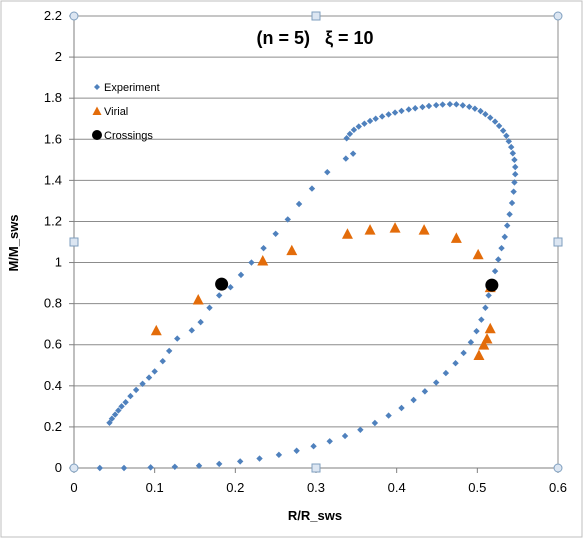  What do you see at coordinates (397, 487) in the screenshot?
I see `x-tick-label: 0.4` at bounding box center [397, 487].